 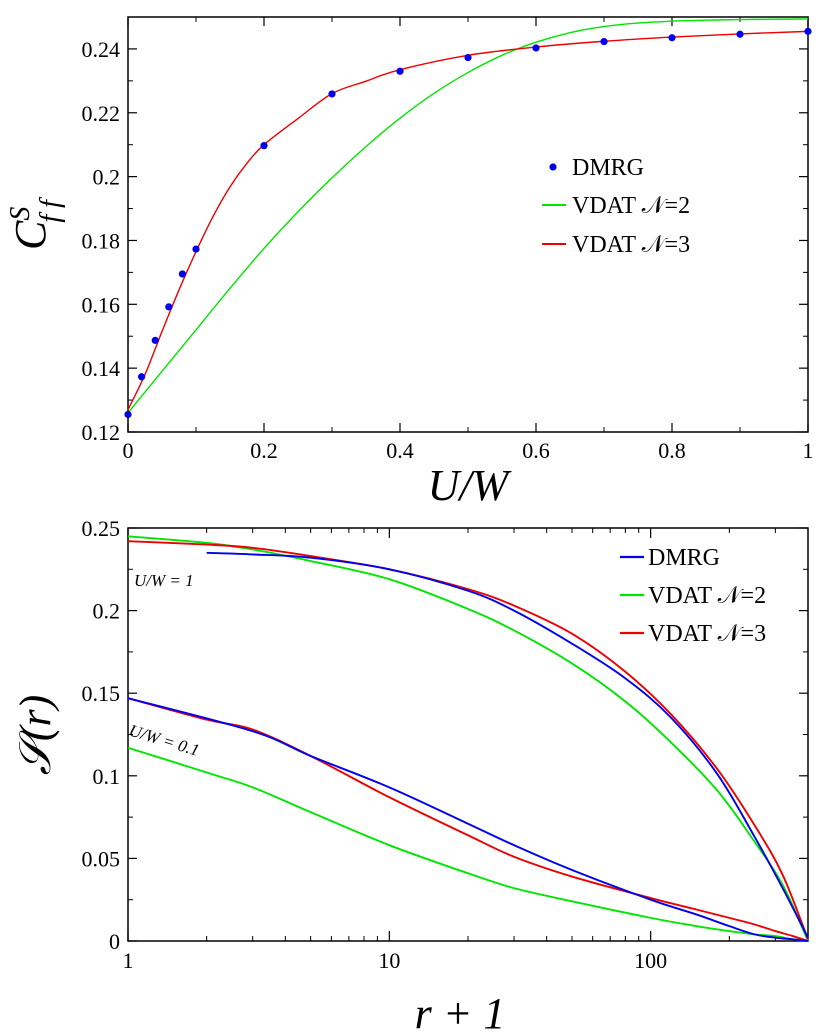 What do you see at coordinates (400, 450) in the screenshot?
I see `top-x-tick-label: 0.4` at bounding box center [400, 450].